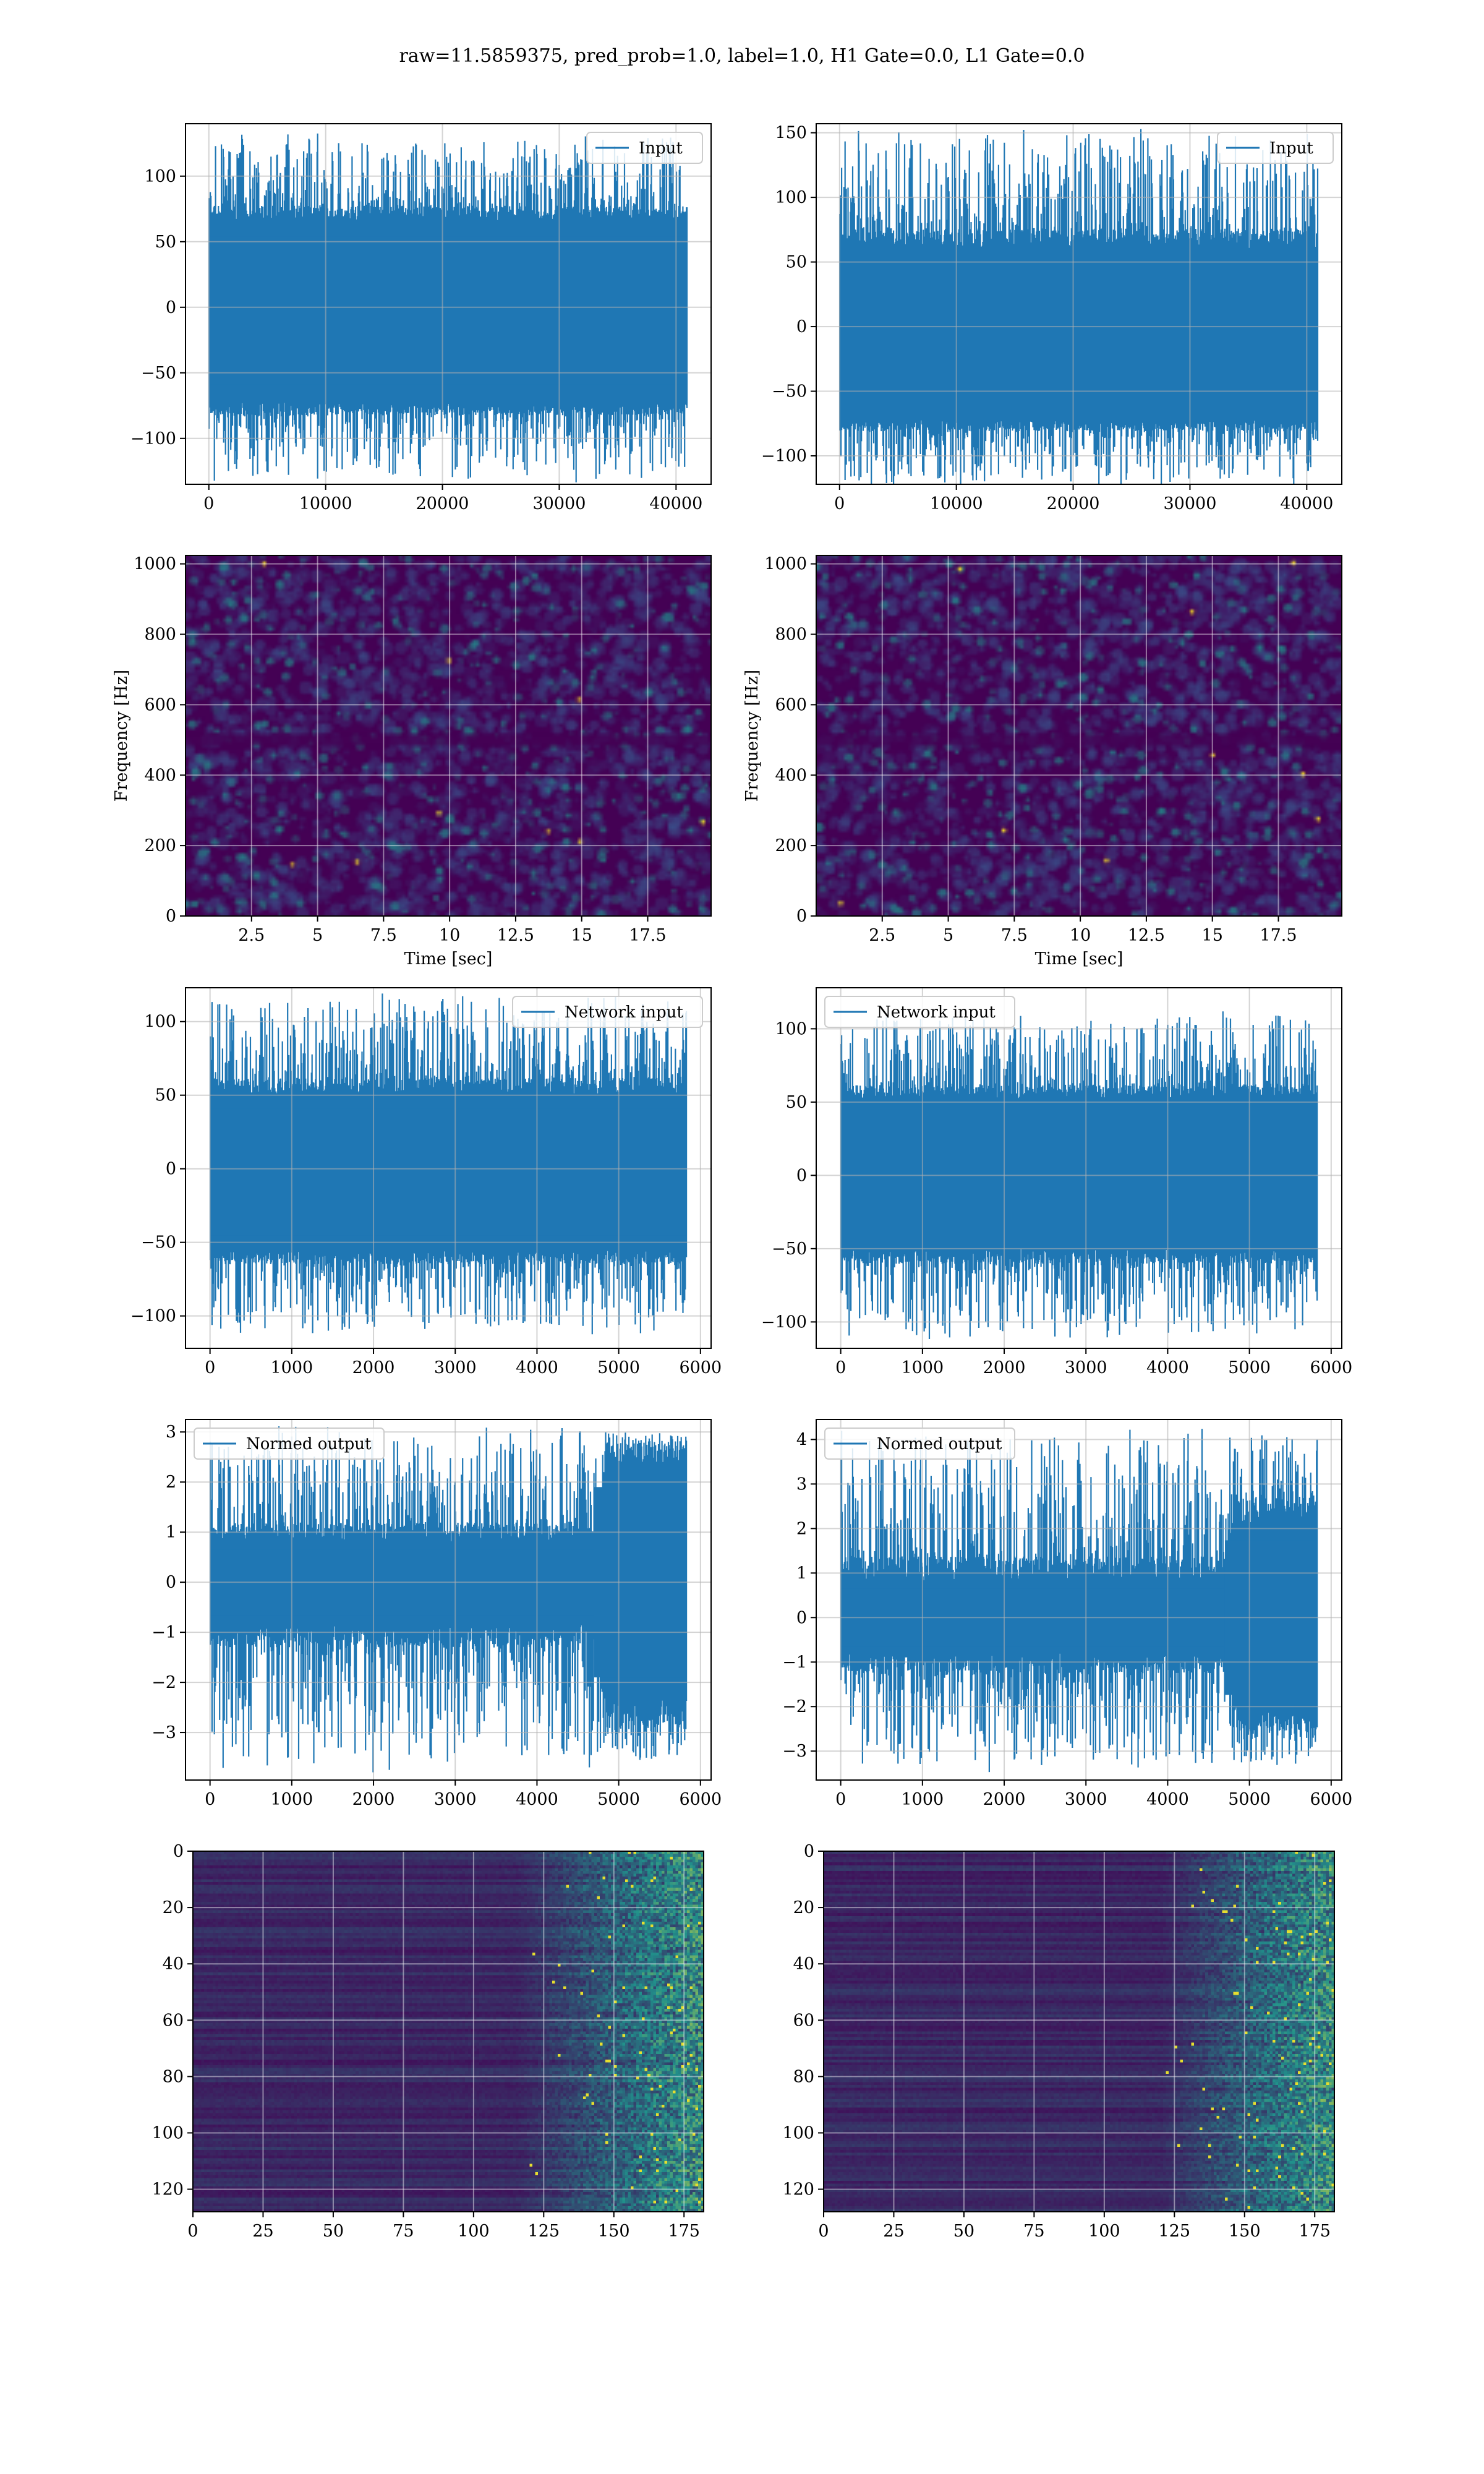 This screenshot has width=1484, height=2474. I want to click on network-input-l1-xtick-label-4: 4000, so click(1167, 1367).